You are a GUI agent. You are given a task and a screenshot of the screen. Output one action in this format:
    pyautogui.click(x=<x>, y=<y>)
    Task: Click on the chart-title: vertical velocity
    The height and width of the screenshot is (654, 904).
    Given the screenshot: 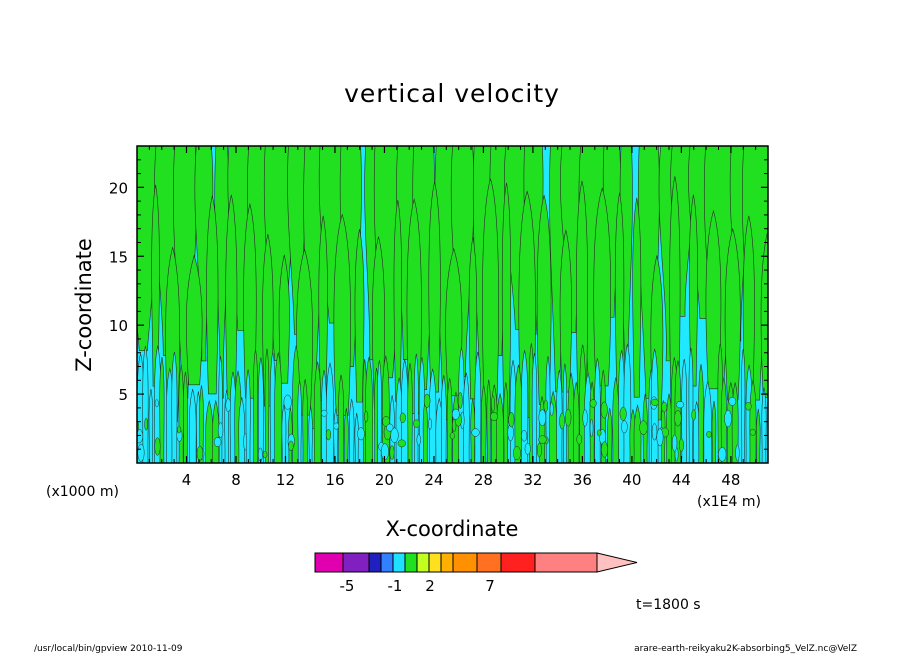 What is the action you would take?
    pyautogui.click(x=452, y=93)
    